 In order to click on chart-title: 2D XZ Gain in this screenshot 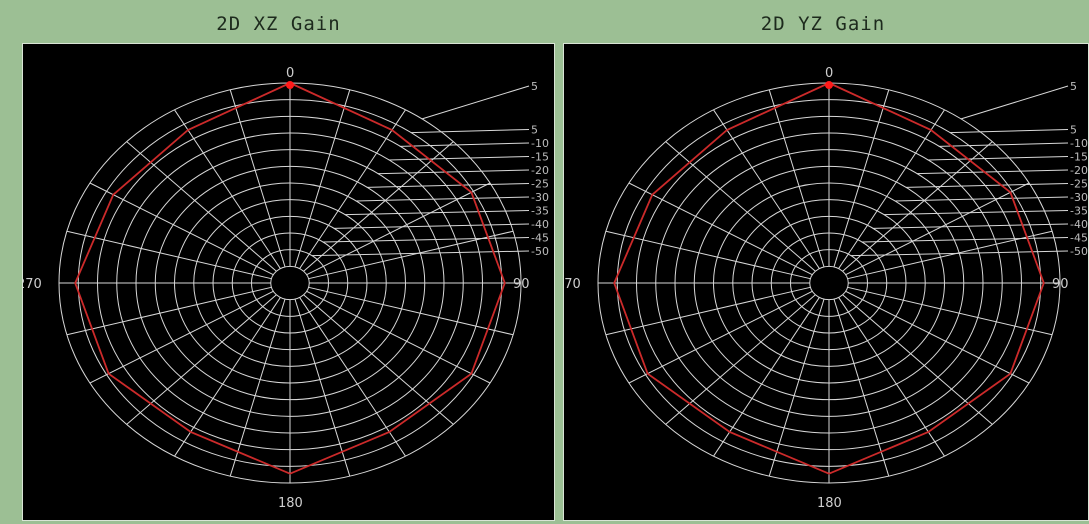, I will do `click(278, 24)`.